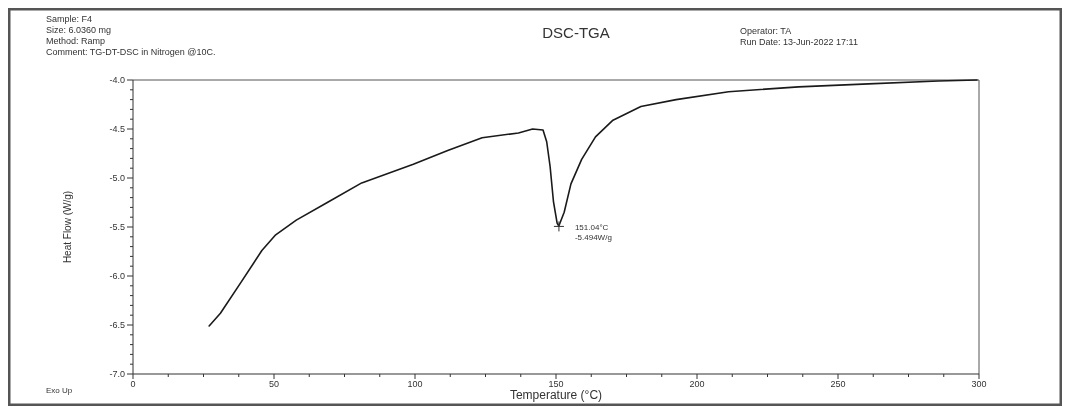 The image size is (1070, 407). I want to click on chart-title: DSC-TGA, so click(576, 32).